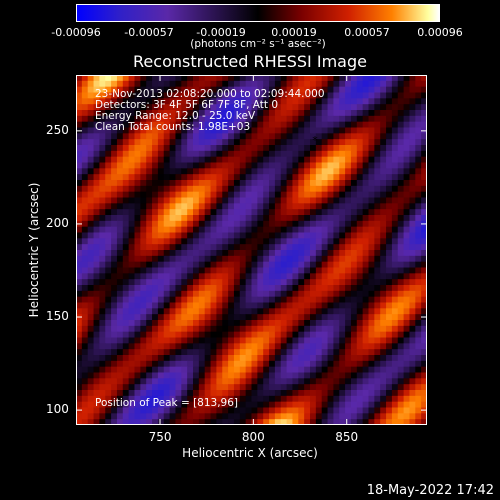 Image resolution: width=500 pixels, height=500 pixels. Describe the element at coordinates (430, 490) in the screenshot. I see `timestamp: 18-May-2022 17:42` at that location.